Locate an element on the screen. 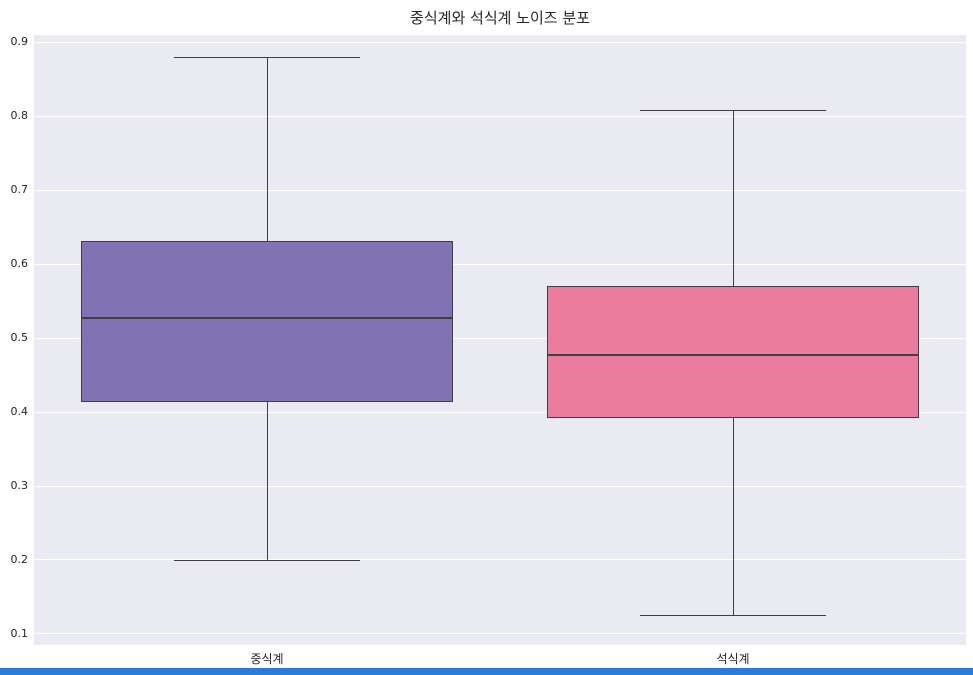  y-tick-label: 0.8 is located at coordinates (19, 116).